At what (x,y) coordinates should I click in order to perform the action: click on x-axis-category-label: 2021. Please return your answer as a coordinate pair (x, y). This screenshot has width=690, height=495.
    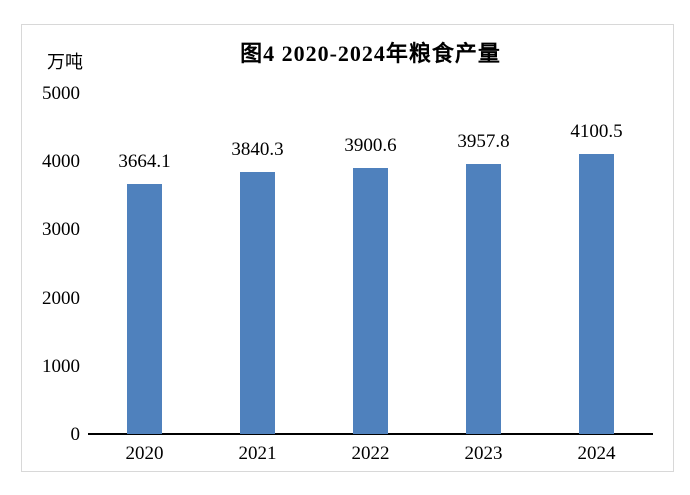
    Looking at the image, I should click on (257, 453).